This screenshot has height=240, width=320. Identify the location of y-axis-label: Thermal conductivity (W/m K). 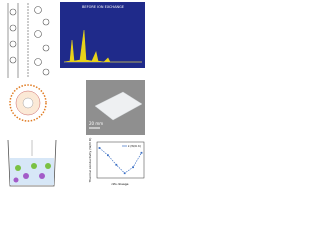
(90, 161).